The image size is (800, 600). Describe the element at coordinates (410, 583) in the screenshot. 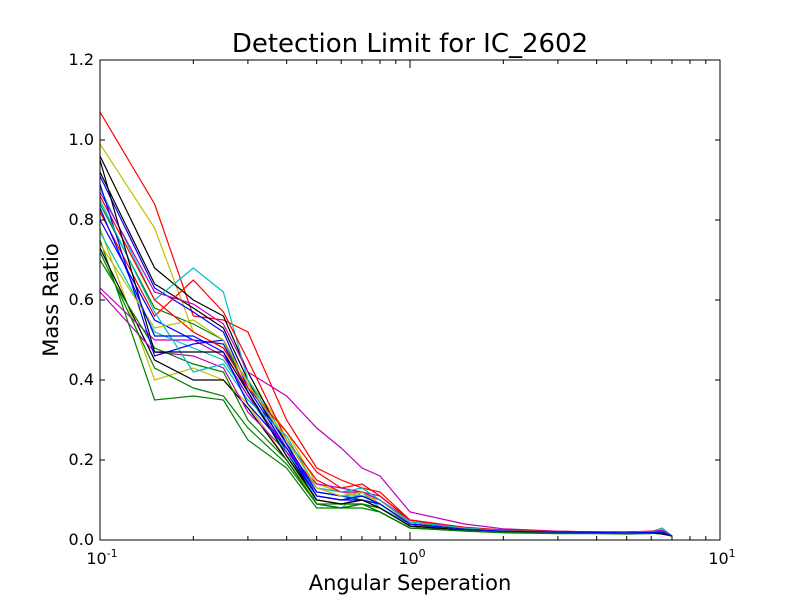

I see `x-axis-label: Angular Seperation` at that location.